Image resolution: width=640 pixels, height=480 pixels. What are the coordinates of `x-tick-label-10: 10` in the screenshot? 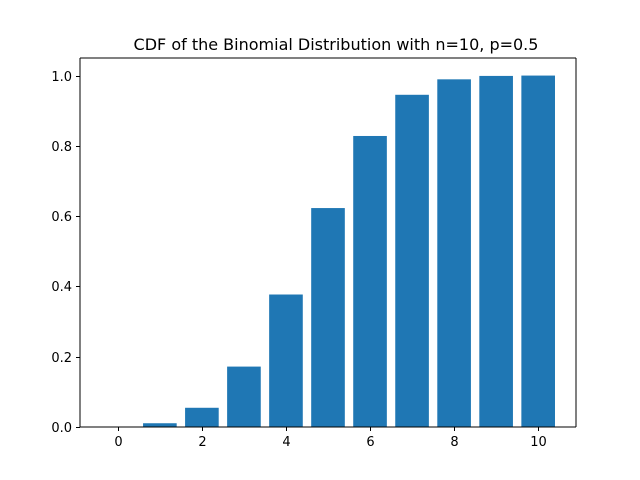 It's located at (538, 442).